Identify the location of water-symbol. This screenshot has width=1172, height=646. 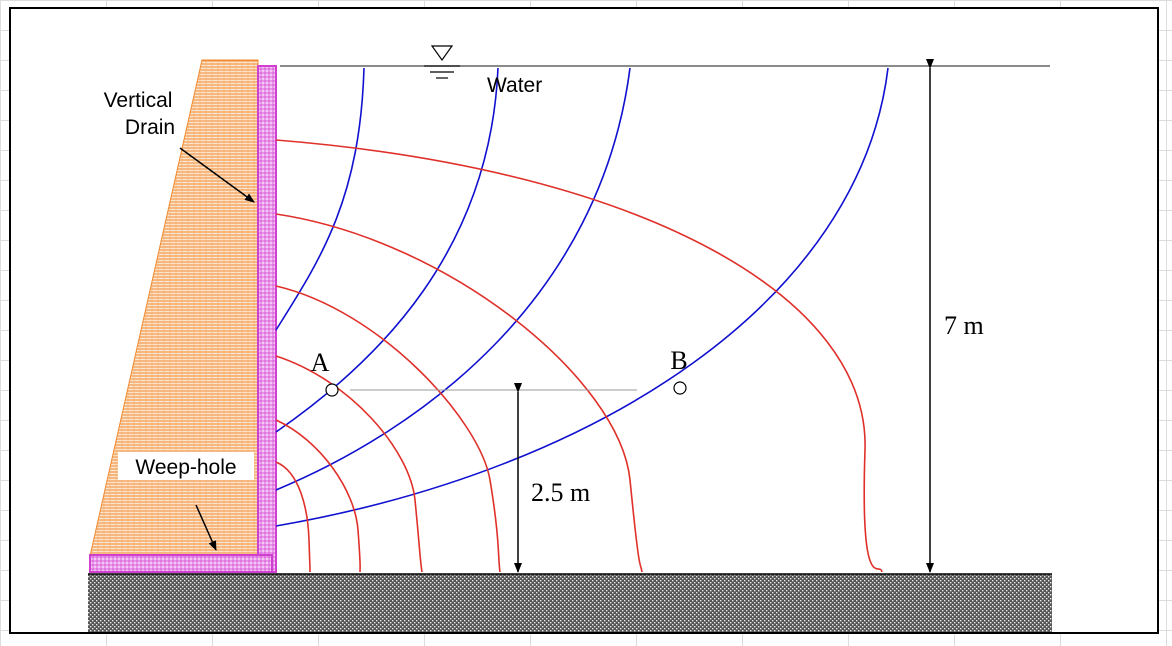
(442, 62).